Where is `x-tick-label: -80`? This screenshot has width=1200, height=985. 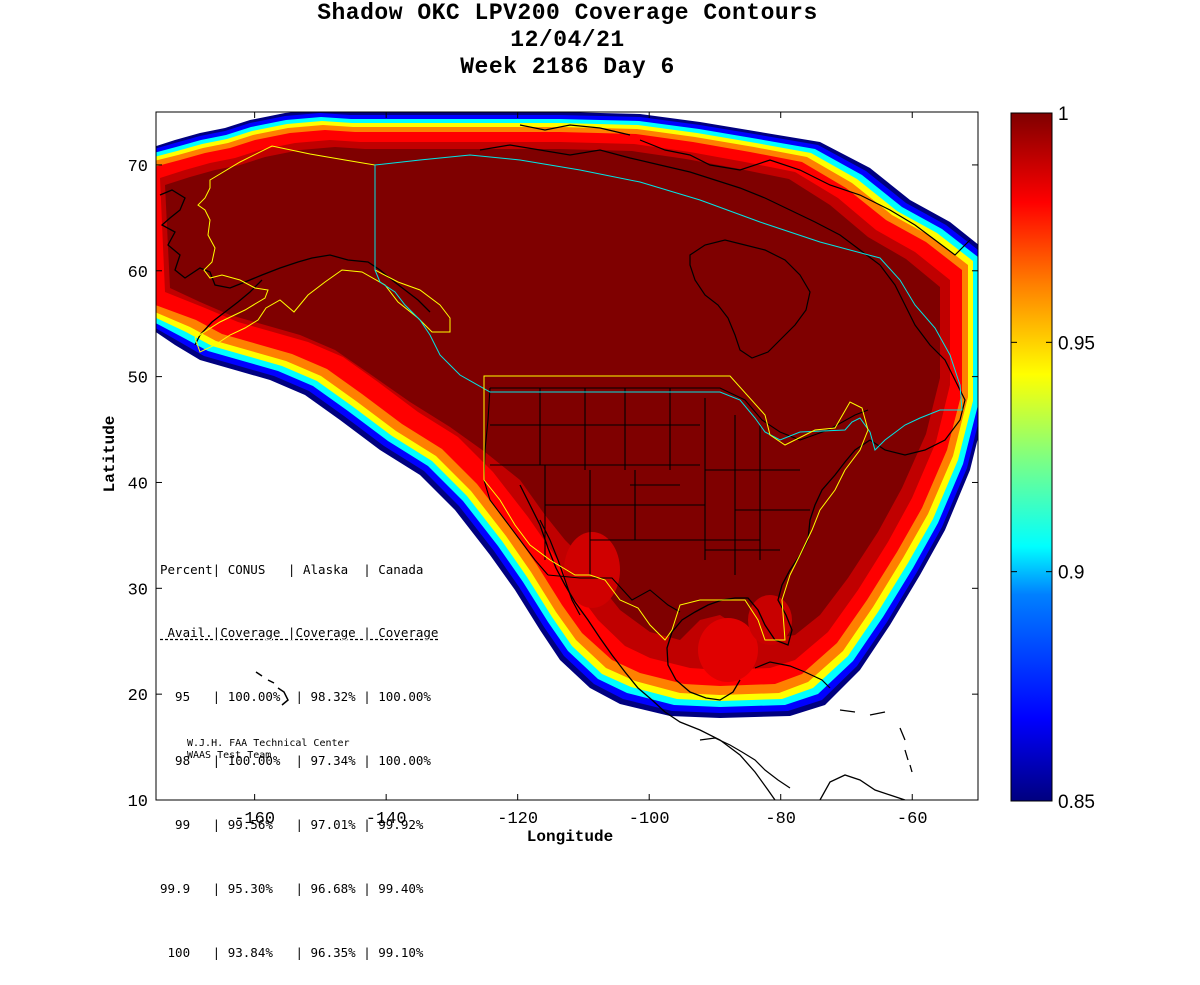
x-tick-label: -80 is located at coordinates (780, 819).